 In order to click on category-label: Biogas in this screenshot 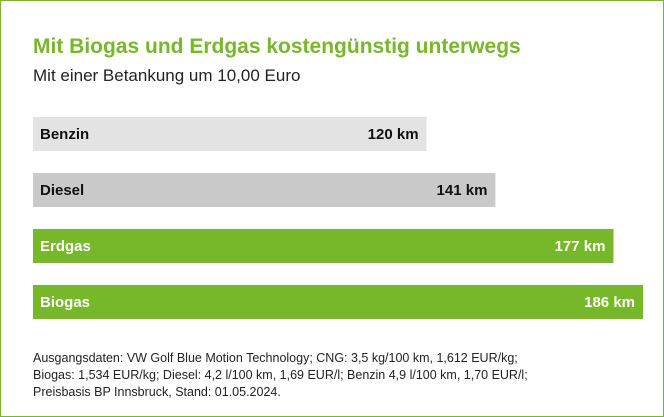, I will do `click(65, 302)`.